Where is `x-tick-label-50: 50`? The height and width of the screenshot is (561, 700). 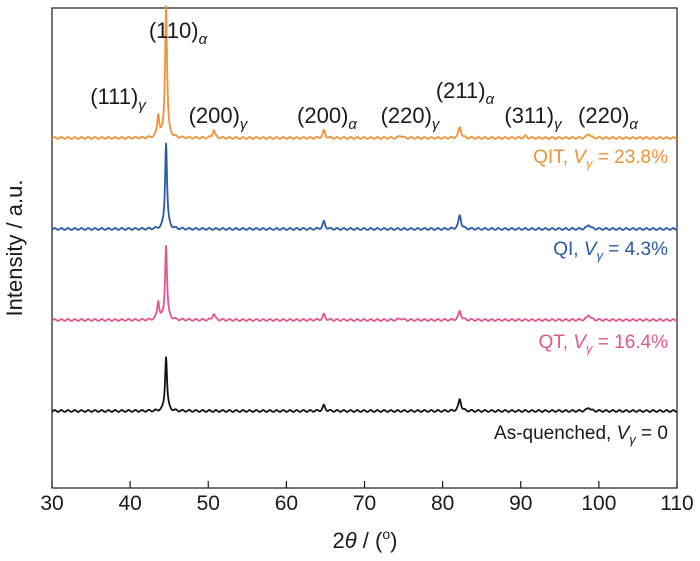 x-tick-label-50: 50 is located at coordinates (208, 503).